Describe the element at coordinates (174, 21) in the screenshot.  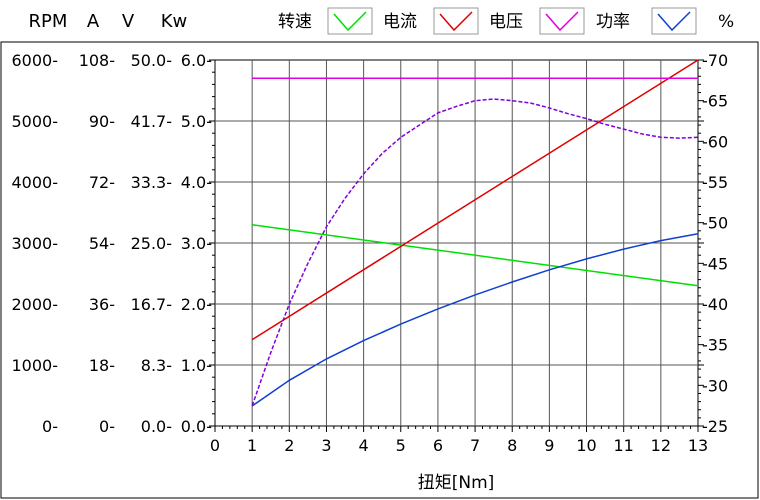
I see `unit-label-kw: Kw` at that location.